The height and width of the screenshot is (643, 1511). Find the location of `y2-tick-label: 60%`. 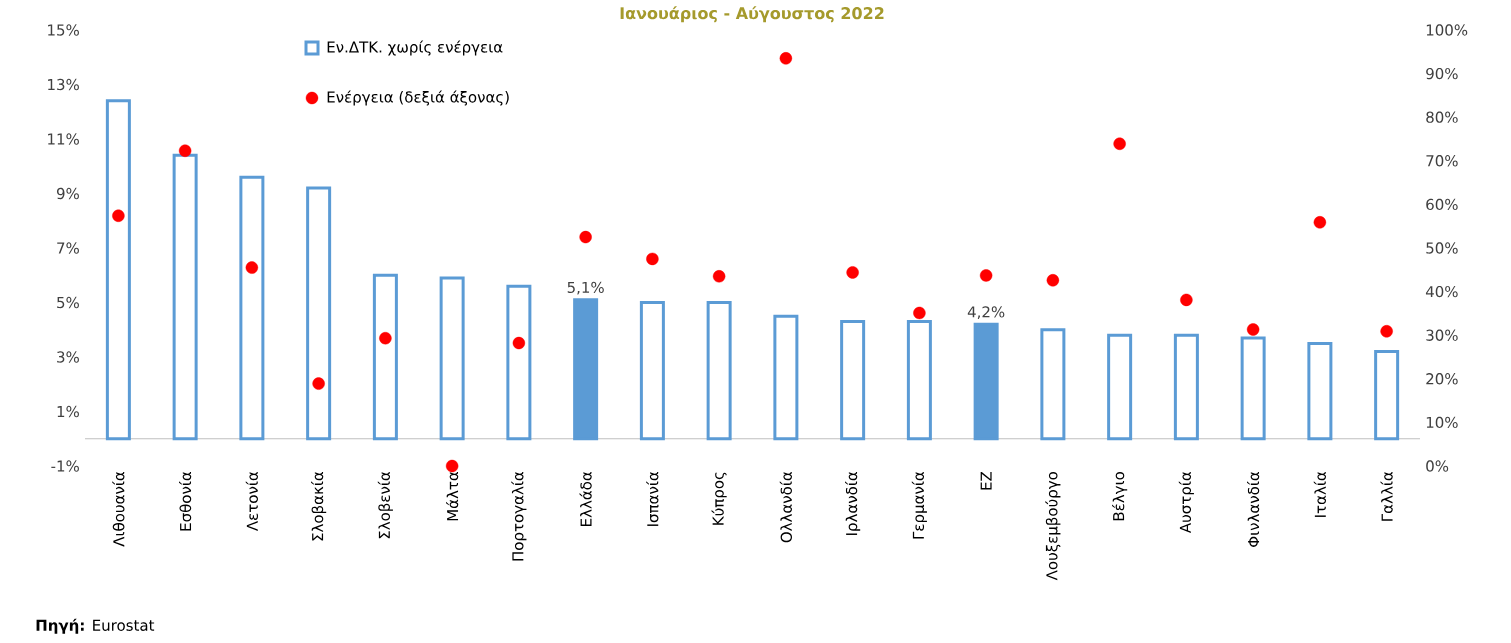

y2-tick-label: 60% is located at coordinates (1442, 204).